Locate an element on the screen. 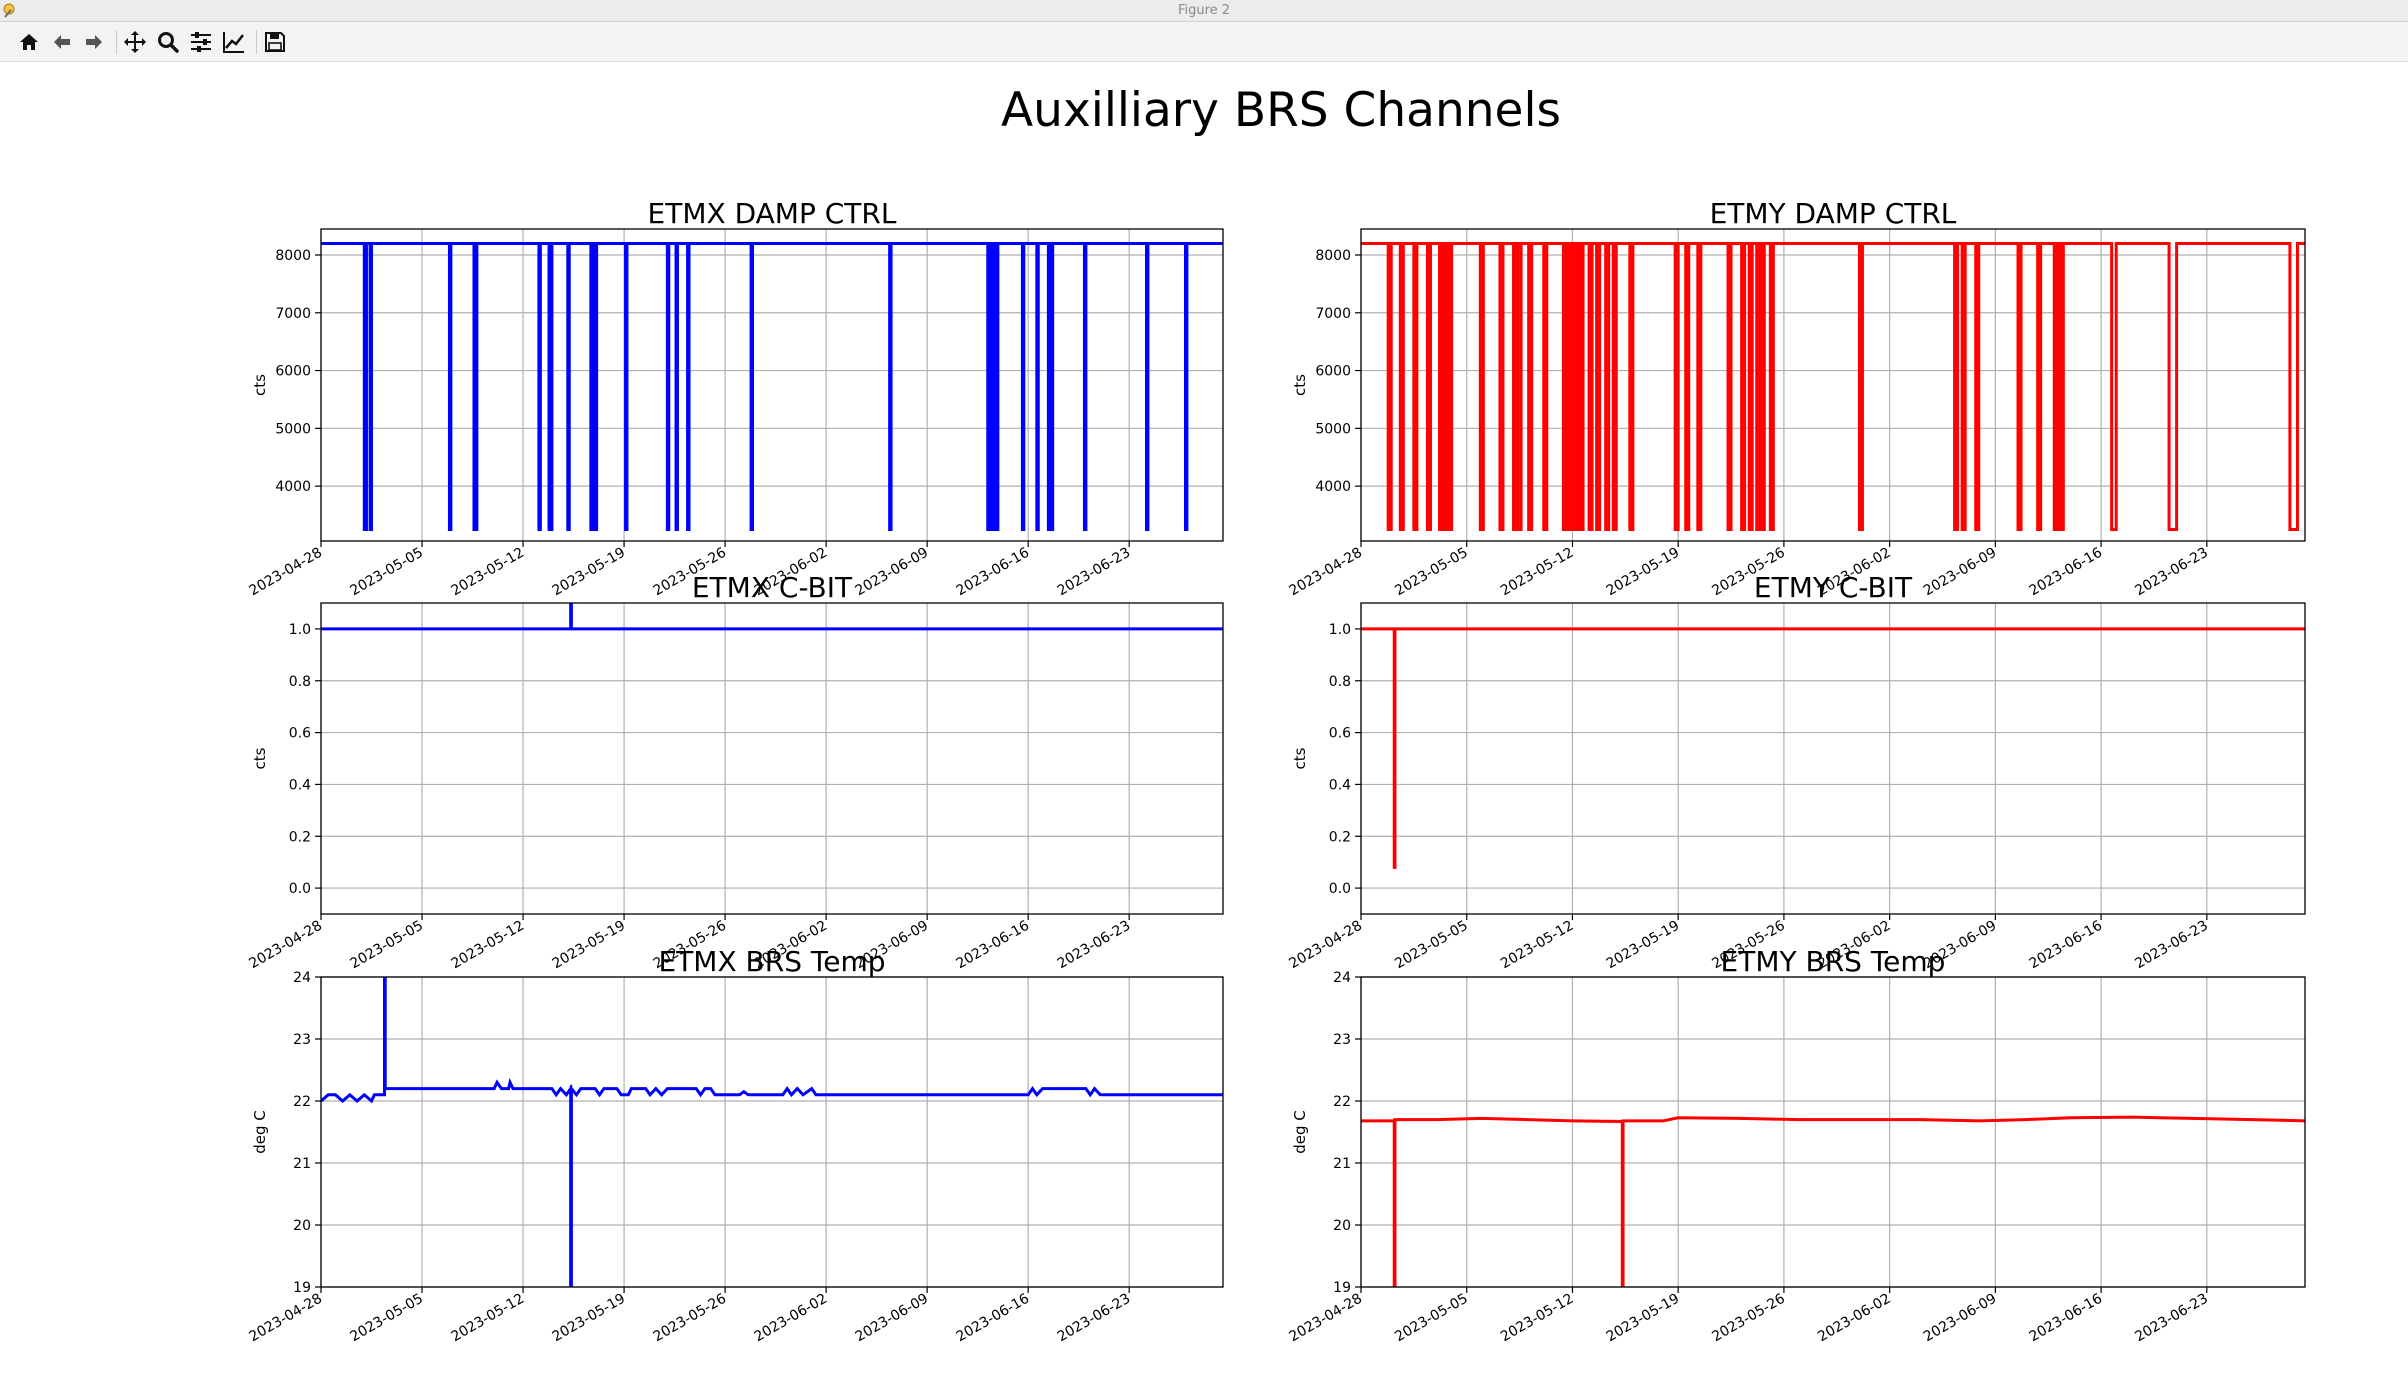 This screenshot has height=1386, width=2408. pan-icon is located at coordinates (135, 42).